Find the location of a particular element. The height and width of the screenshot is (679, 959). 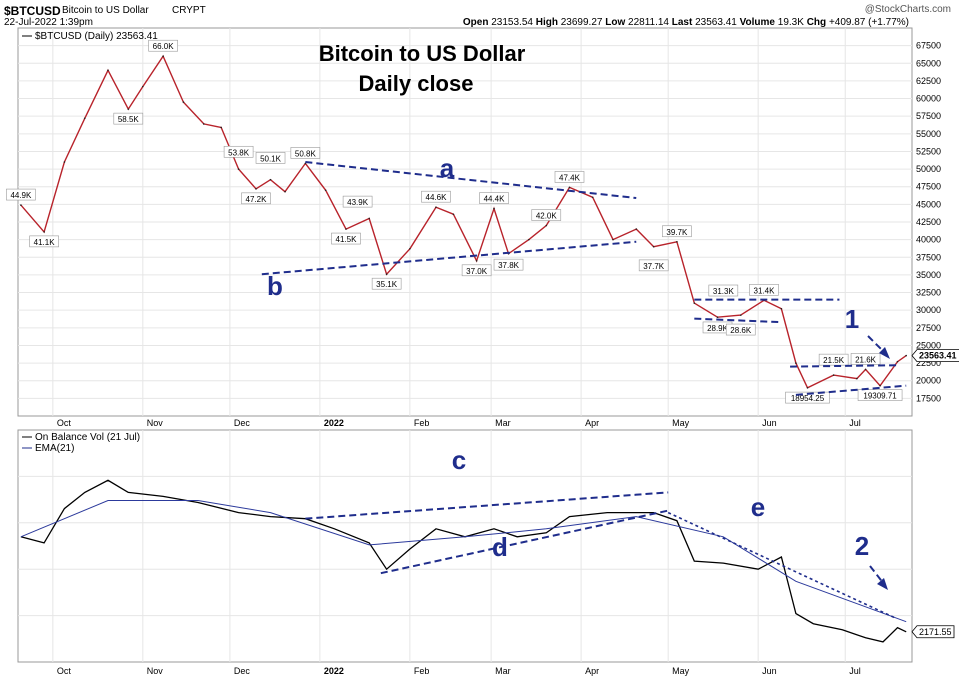

annotation-label: 37.8K is located at coordinates (509, 265).